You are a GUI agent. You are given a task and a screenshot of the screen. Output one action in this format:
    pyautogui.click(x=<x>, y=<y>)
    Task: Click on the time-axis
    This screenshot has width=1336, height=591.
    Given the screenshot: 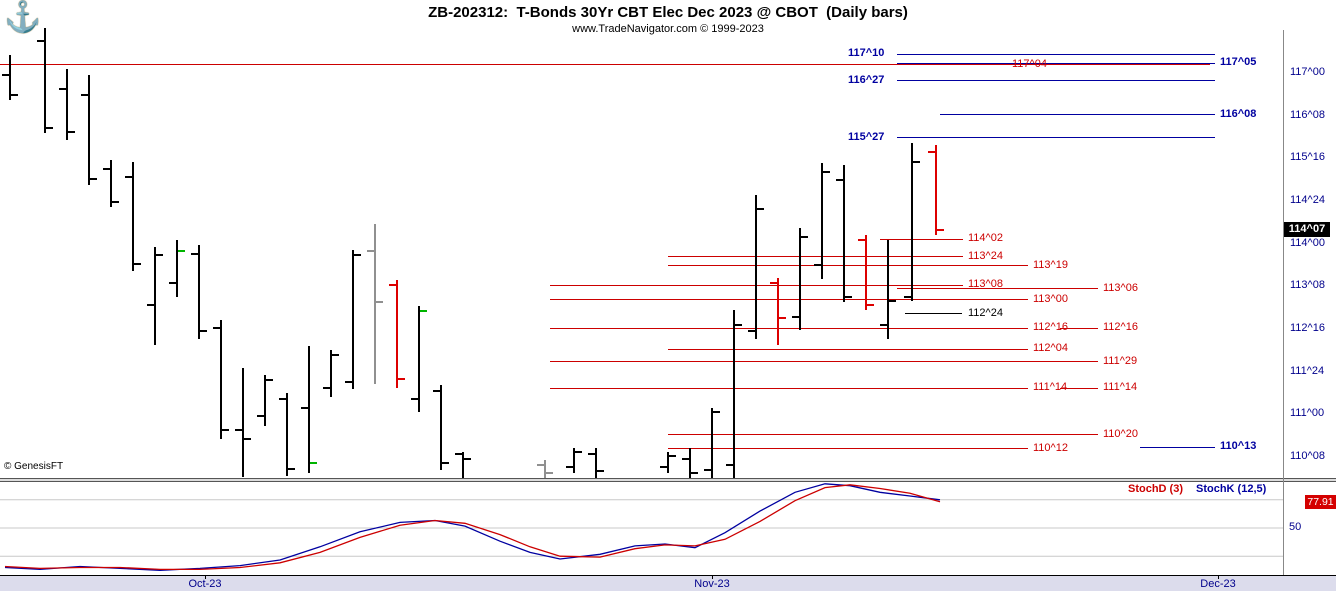 What is the action you would take?
    pyautogui.click(x=668, y=583)
    